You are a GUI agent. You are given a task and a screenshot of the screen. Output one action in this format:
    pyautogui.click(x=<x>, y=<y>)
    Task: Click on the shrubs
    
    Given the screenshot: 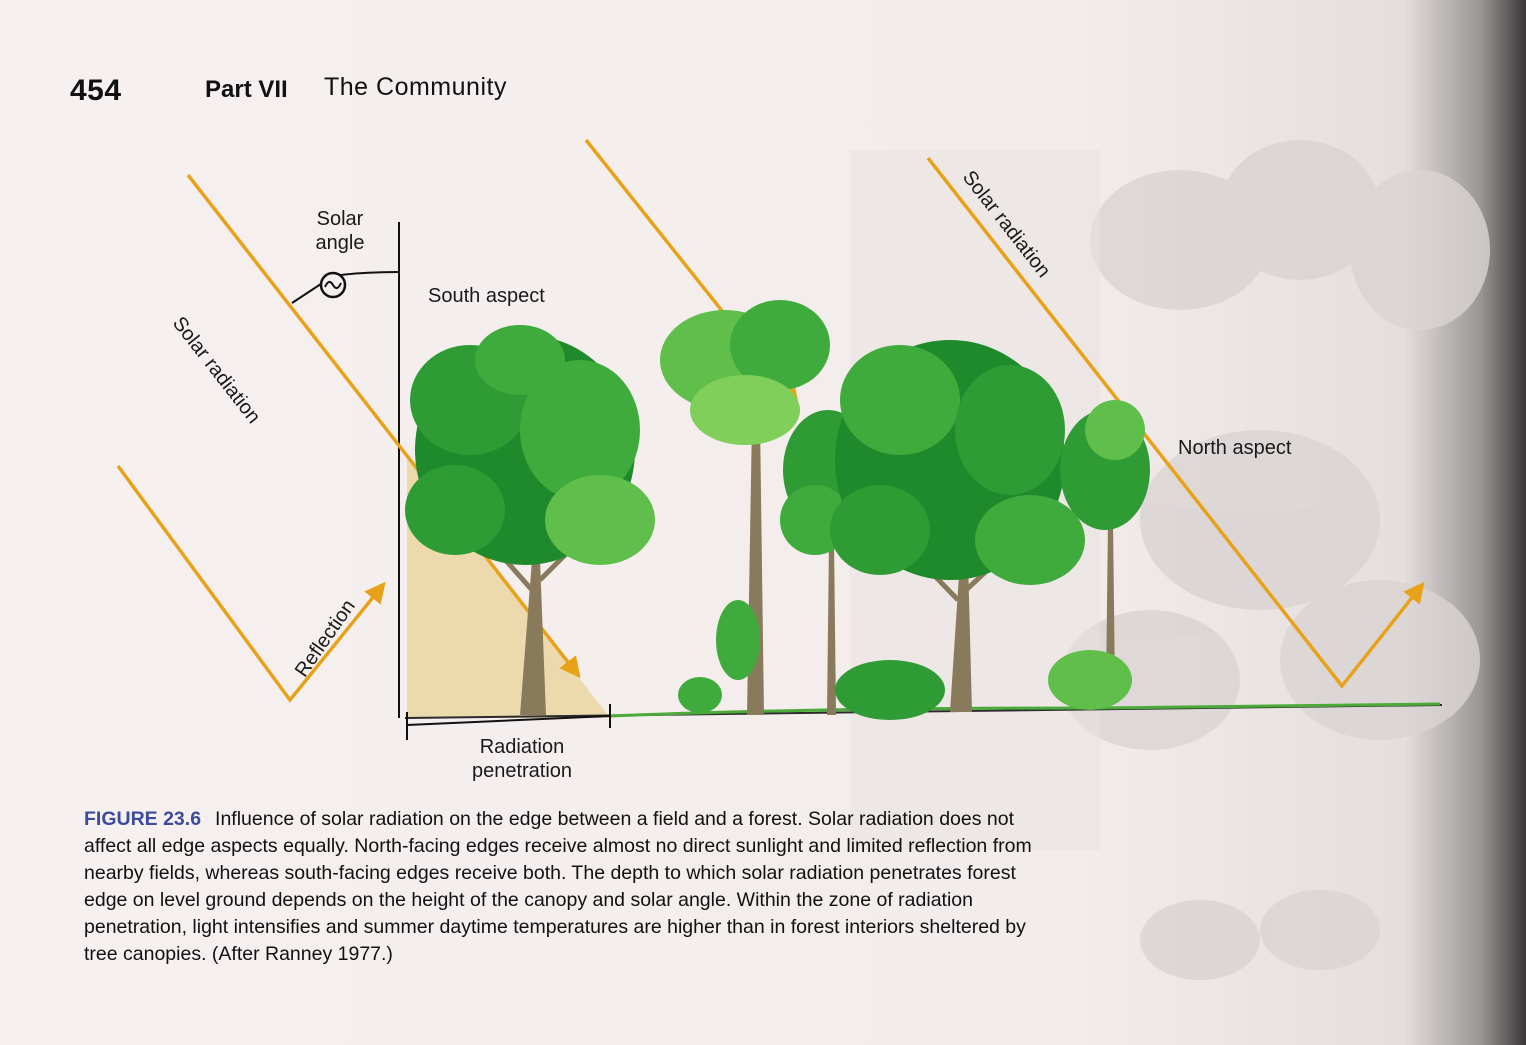 What is the action you would take?
    pyautogui.click(x=905, y=660)
    